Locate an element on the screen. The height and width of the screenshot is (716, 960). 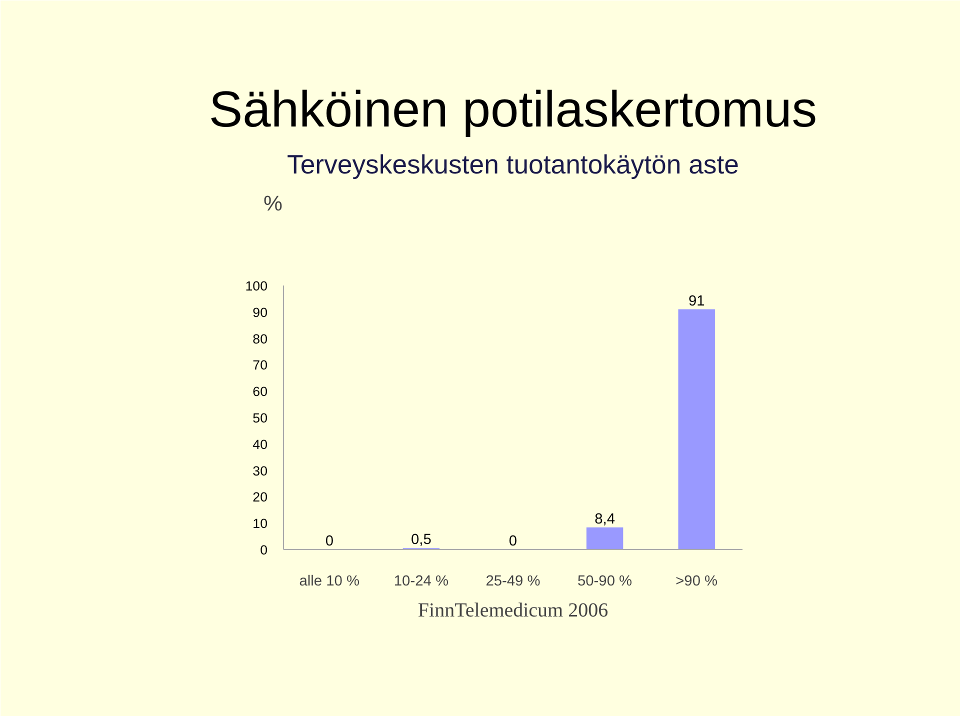
y-tick-label: 90 is located at coordinates (260, 312).